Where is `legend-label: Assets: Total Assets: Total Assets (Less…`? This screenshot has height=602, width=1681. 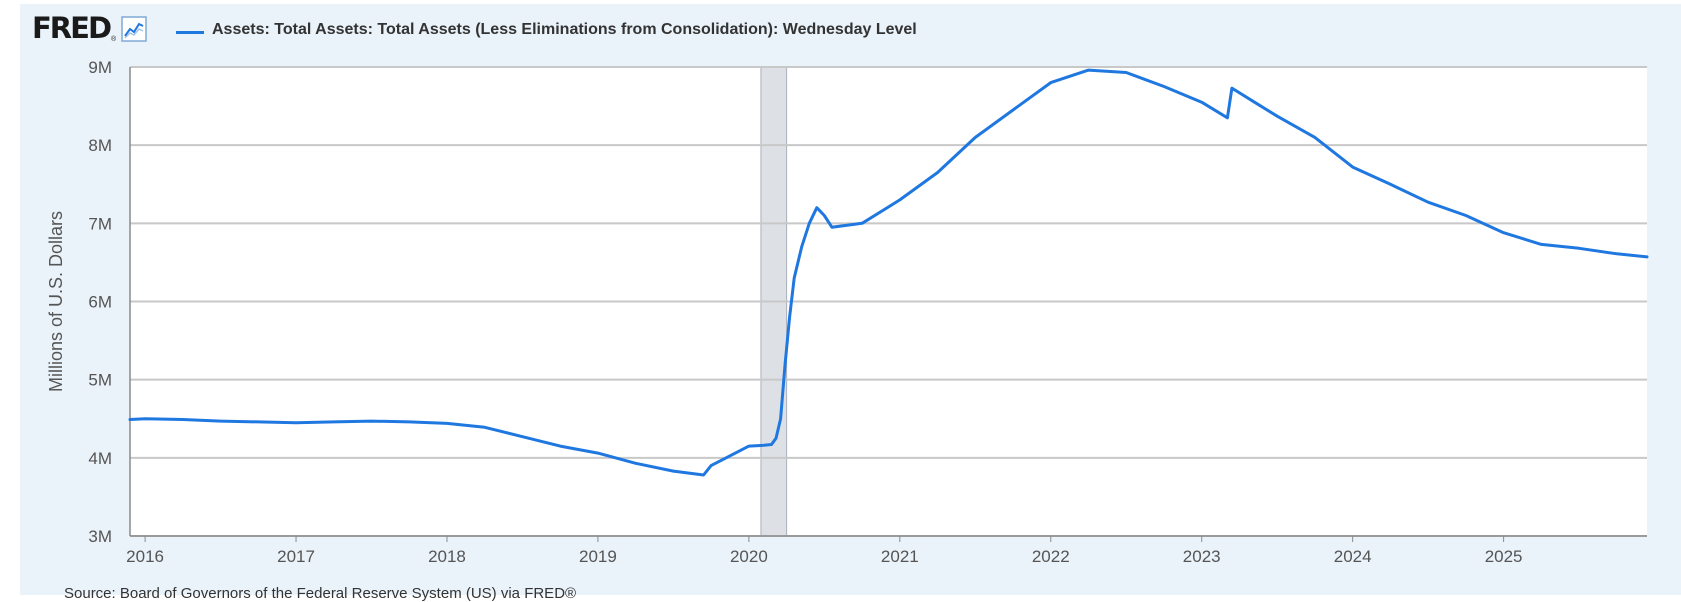
legend-label: Assets: Total Assets: Total Assets (Less… is located at coordinates (564, 29).